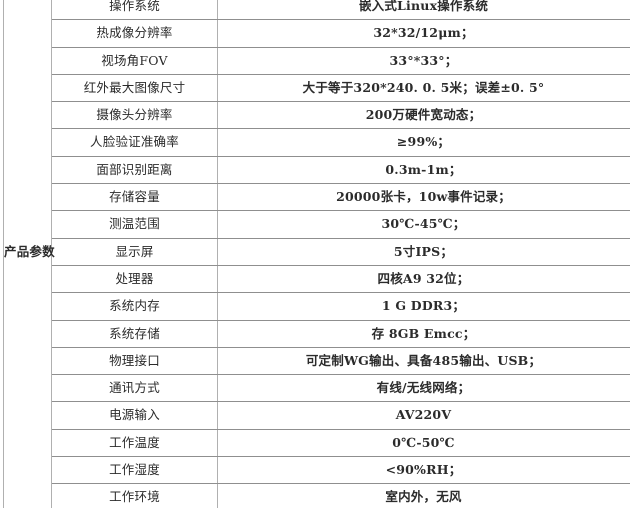 The height and width of the screenshot is (508, 643). I want to click on table-row: 显示屏 5寸IPS；, so click(317, 251).